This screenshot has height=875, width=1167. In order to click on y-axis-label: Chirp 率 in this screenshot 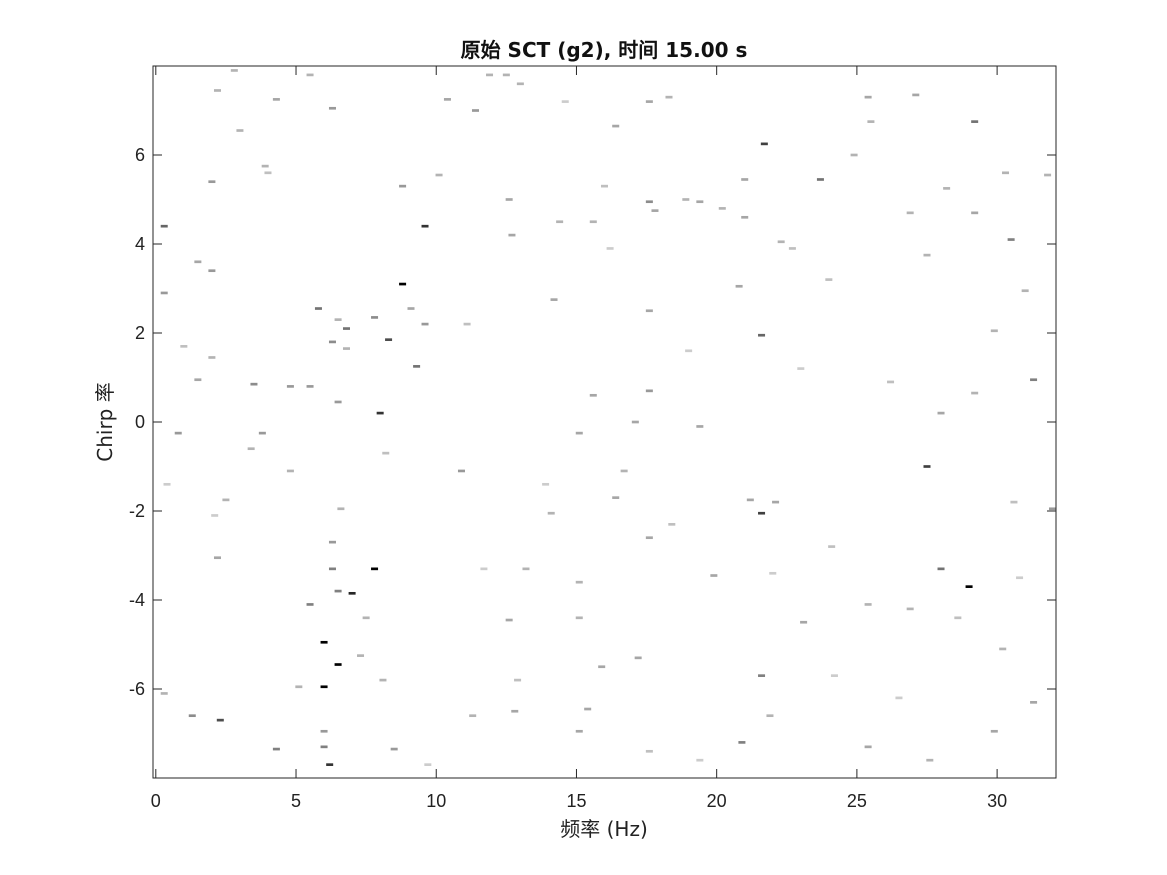, I will do `click(105, 421)`.